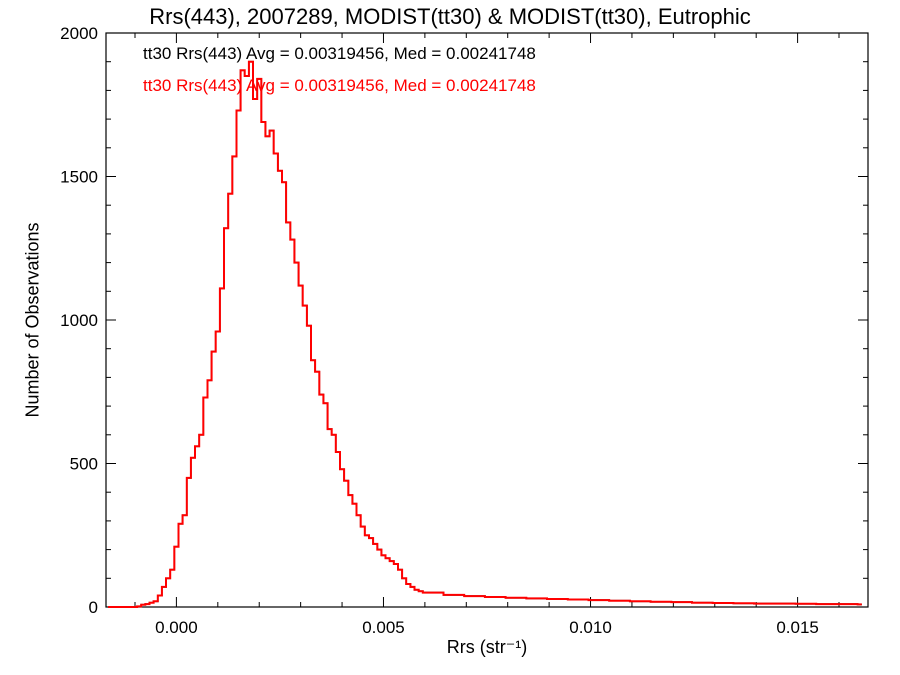  What do you see at coordinates (383, 627) in the screenshot?
I see `x-tick-label: 0.005` at bounding box center [383, 627].